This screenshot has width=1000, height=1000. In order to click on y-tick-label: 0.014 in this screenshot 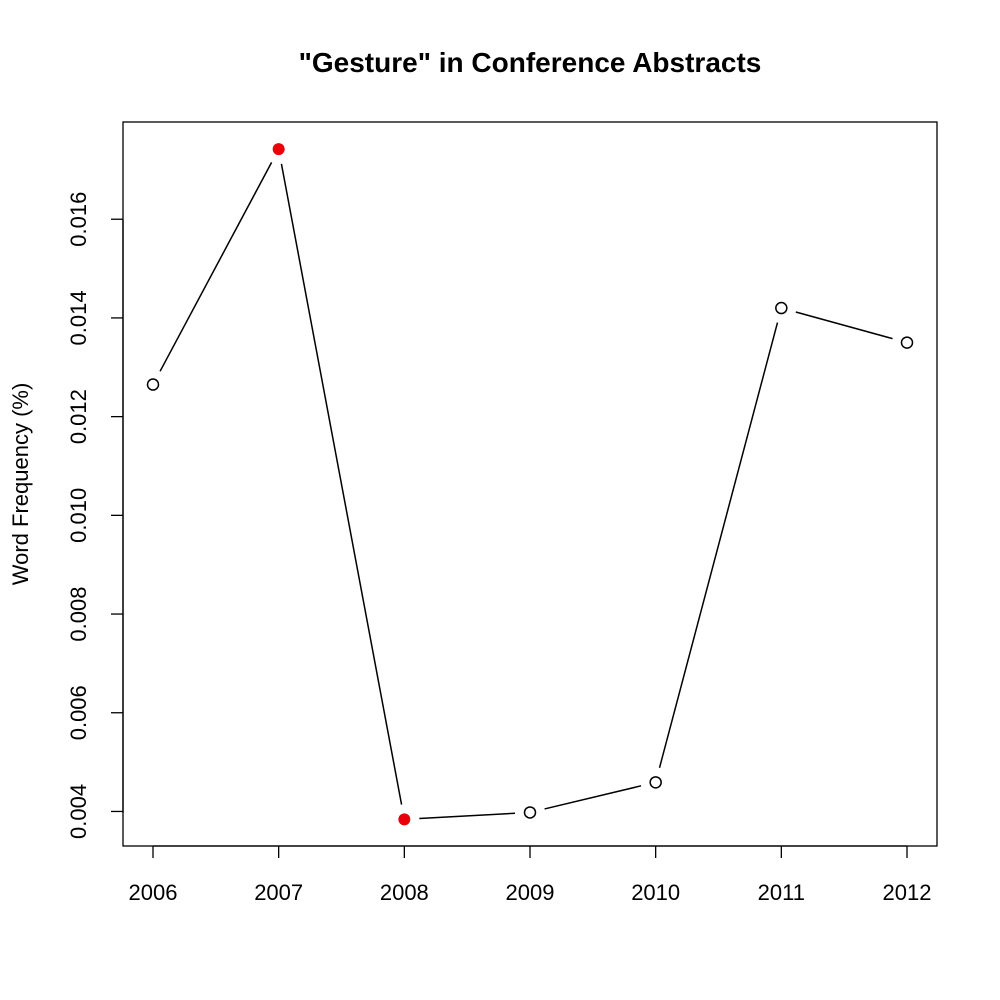, I will do `click(78, 317)`.